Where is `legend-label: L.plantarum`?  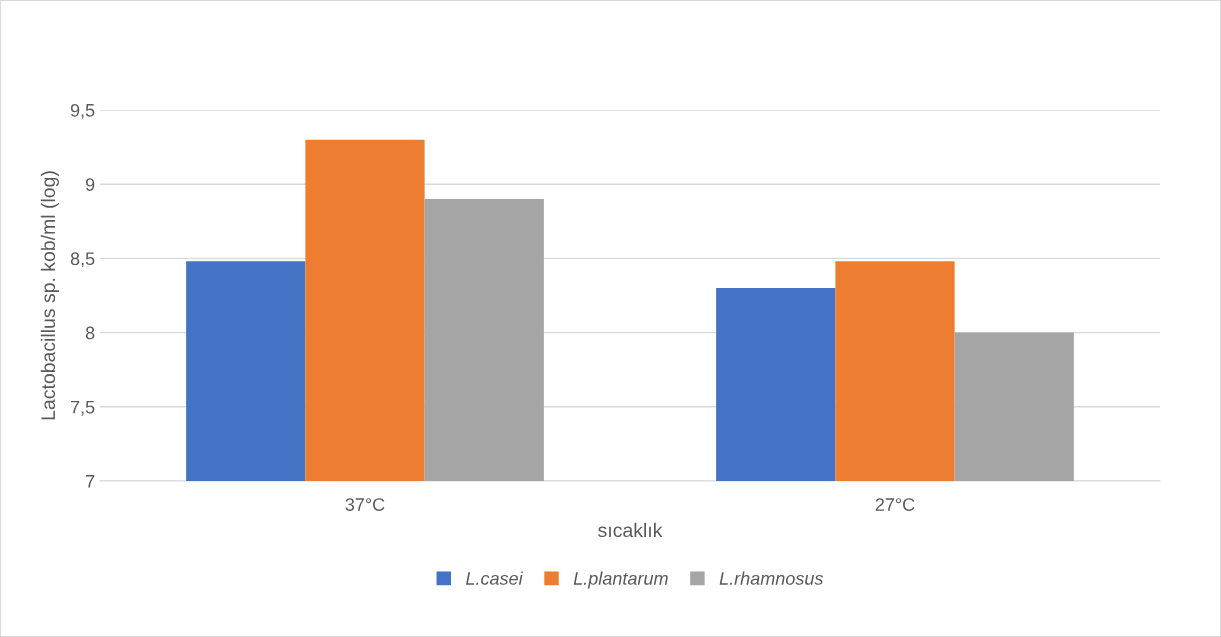
legend-label: L.plantarum is located at coordinates (620, 580).